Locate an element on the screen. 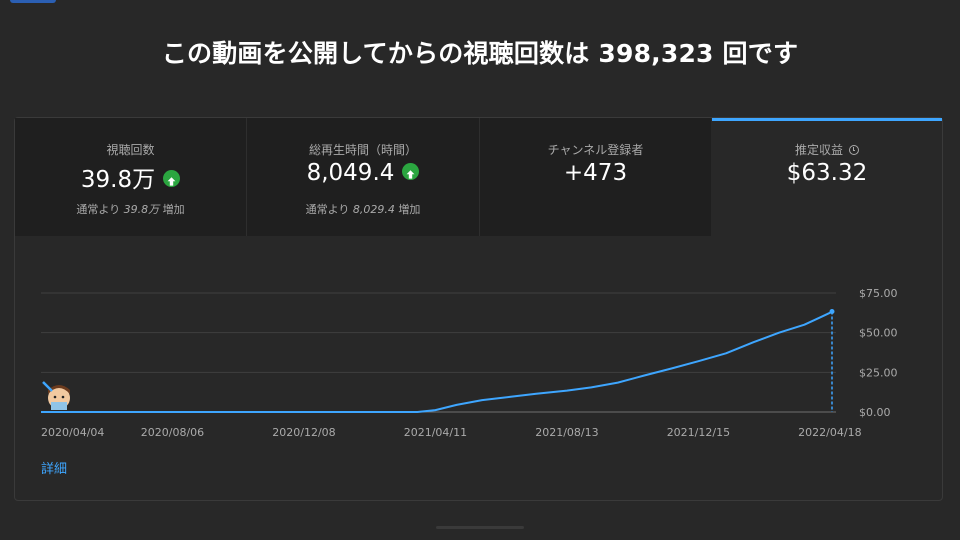 Image resolution: width=960 pixels, height=540 pixels. tab-views-comparison: 通常より 39.8万 増加 is located at coordinates (130, 209).